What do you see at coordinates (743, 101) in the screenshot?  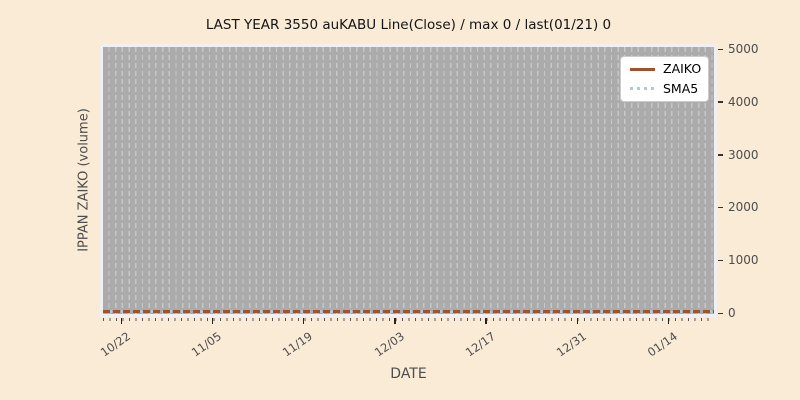 I see `y-tick-label: 4000` at bounding box center [743, 101].